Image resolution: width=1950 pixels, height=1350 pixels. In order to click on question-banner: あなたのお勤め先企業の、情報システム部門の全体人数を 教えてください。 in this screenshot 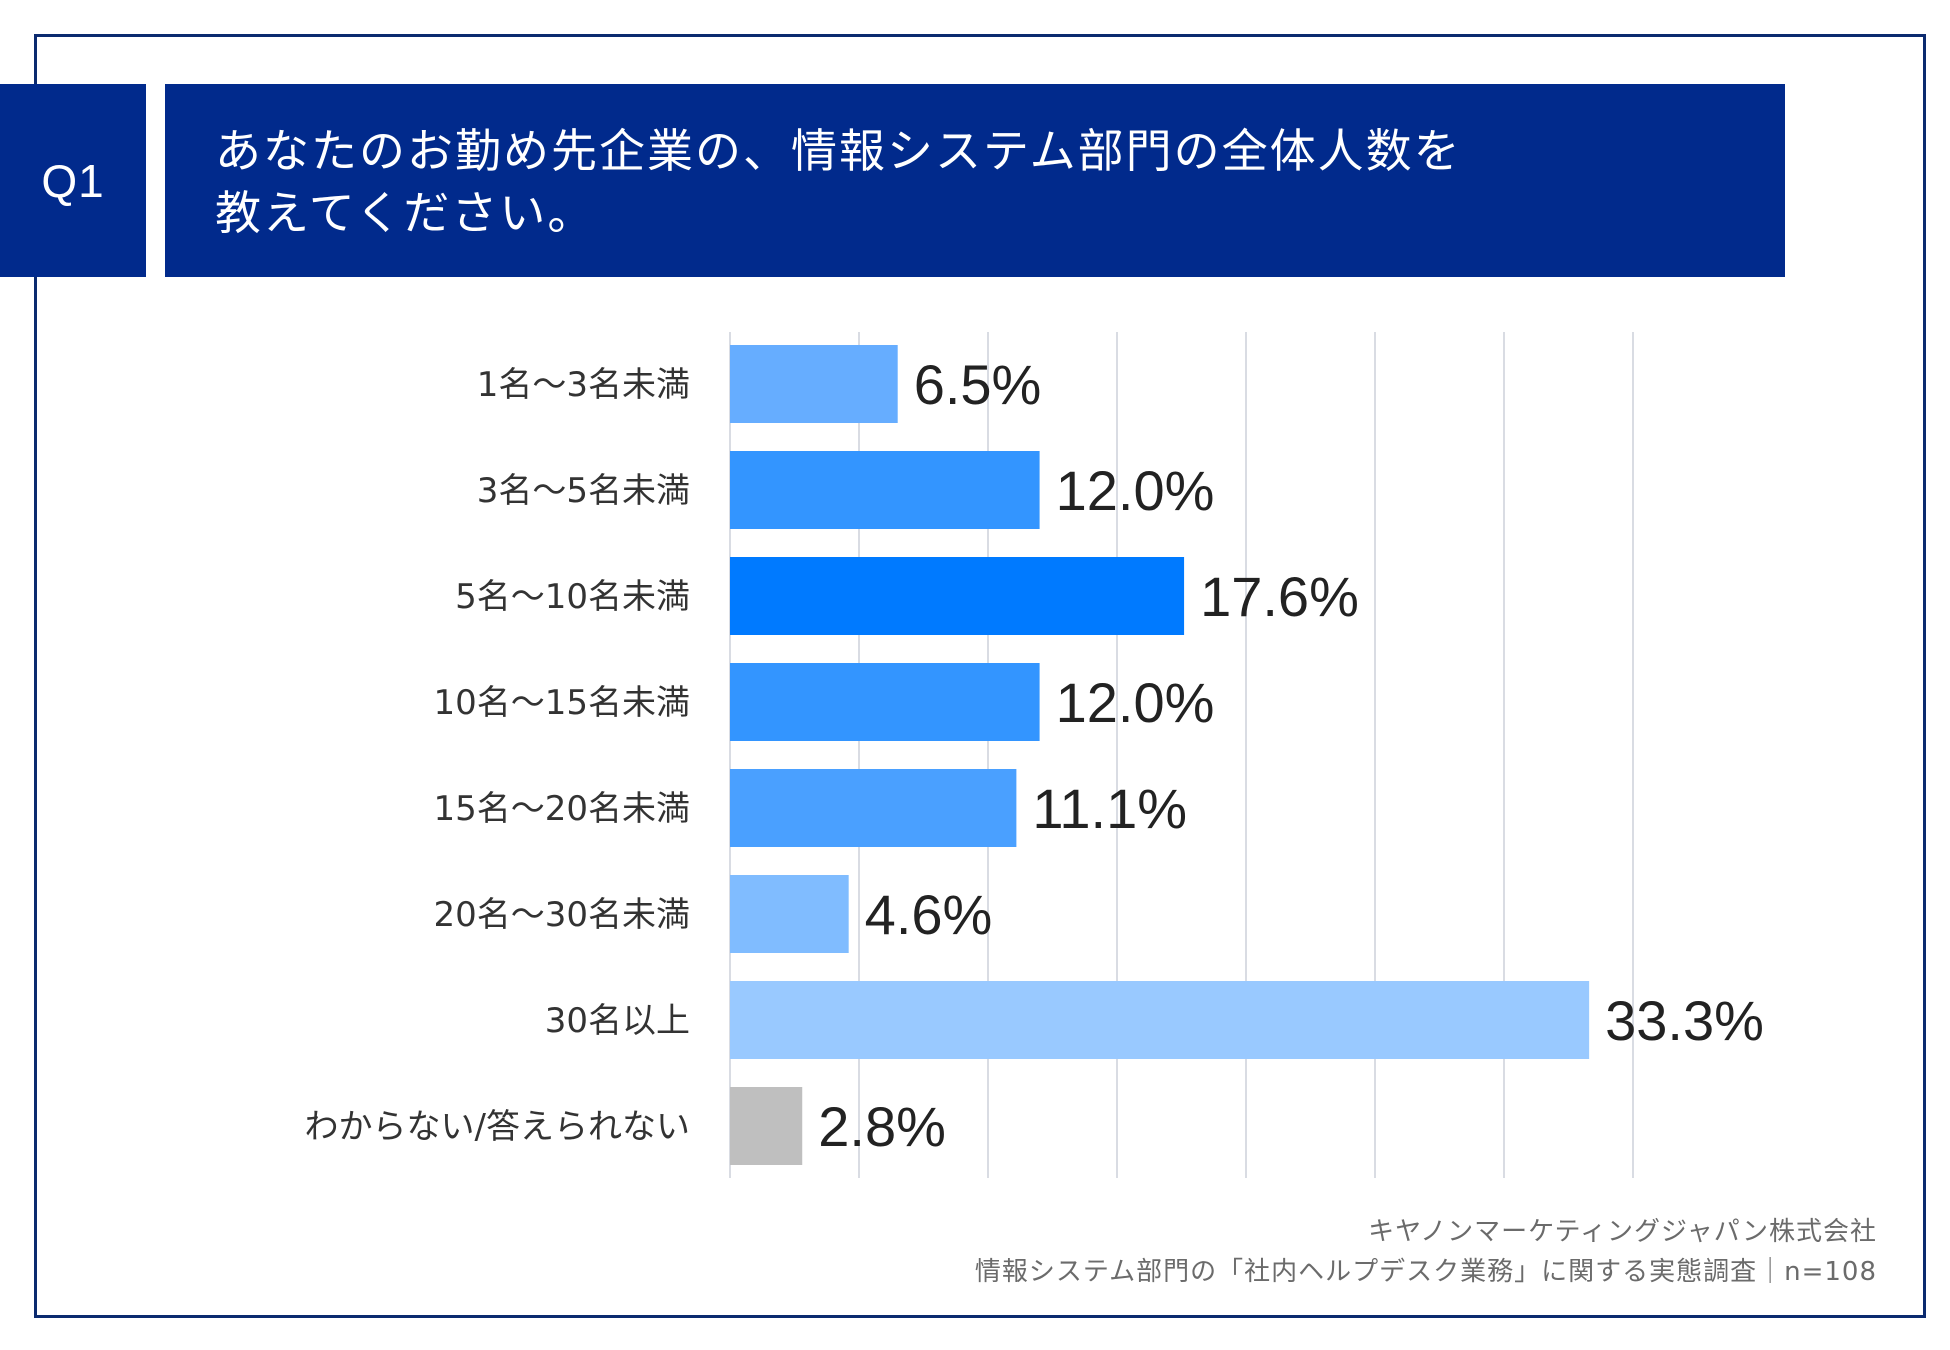, I will do `click(975, 180)`.